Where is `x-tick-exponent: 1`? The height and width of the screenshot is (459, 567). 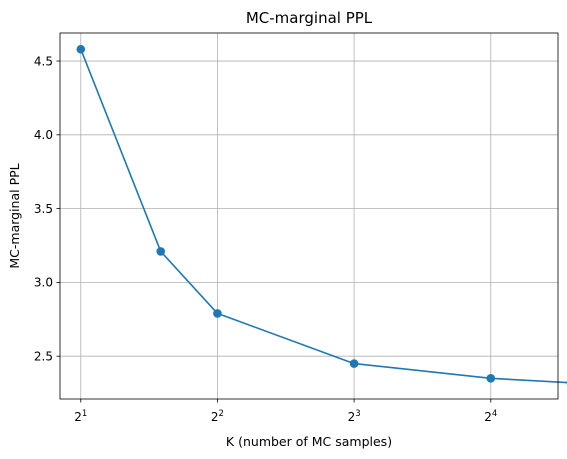 x-tick-exponent: 1 is located at coordinates (84, 414).